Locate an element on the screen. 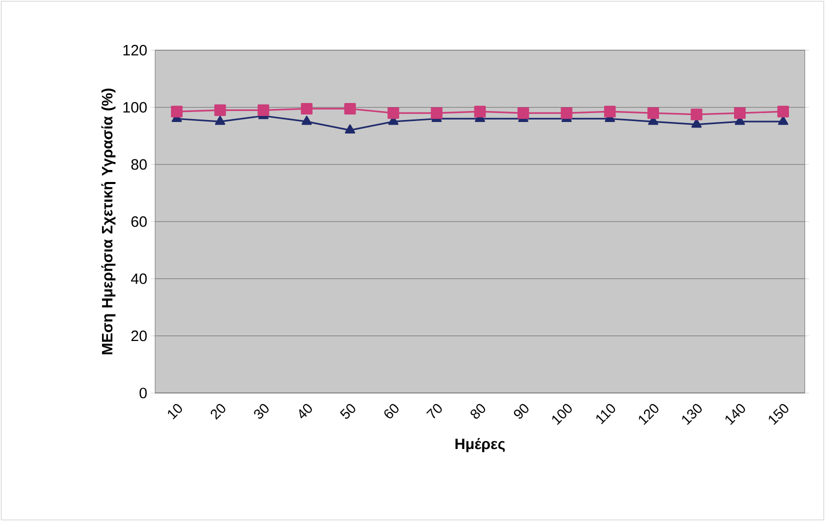 This screenshot has width=825, height=521. x-tick-label: 10 is located at coordinates (175, 412).